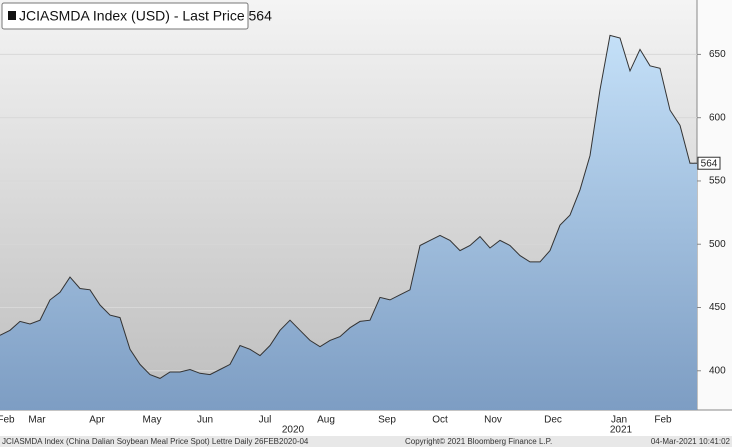  What do you see at coordinates (717, 54) in the screenshot?
I see `y-tick-label: 650` at bounding box center [717, 54].